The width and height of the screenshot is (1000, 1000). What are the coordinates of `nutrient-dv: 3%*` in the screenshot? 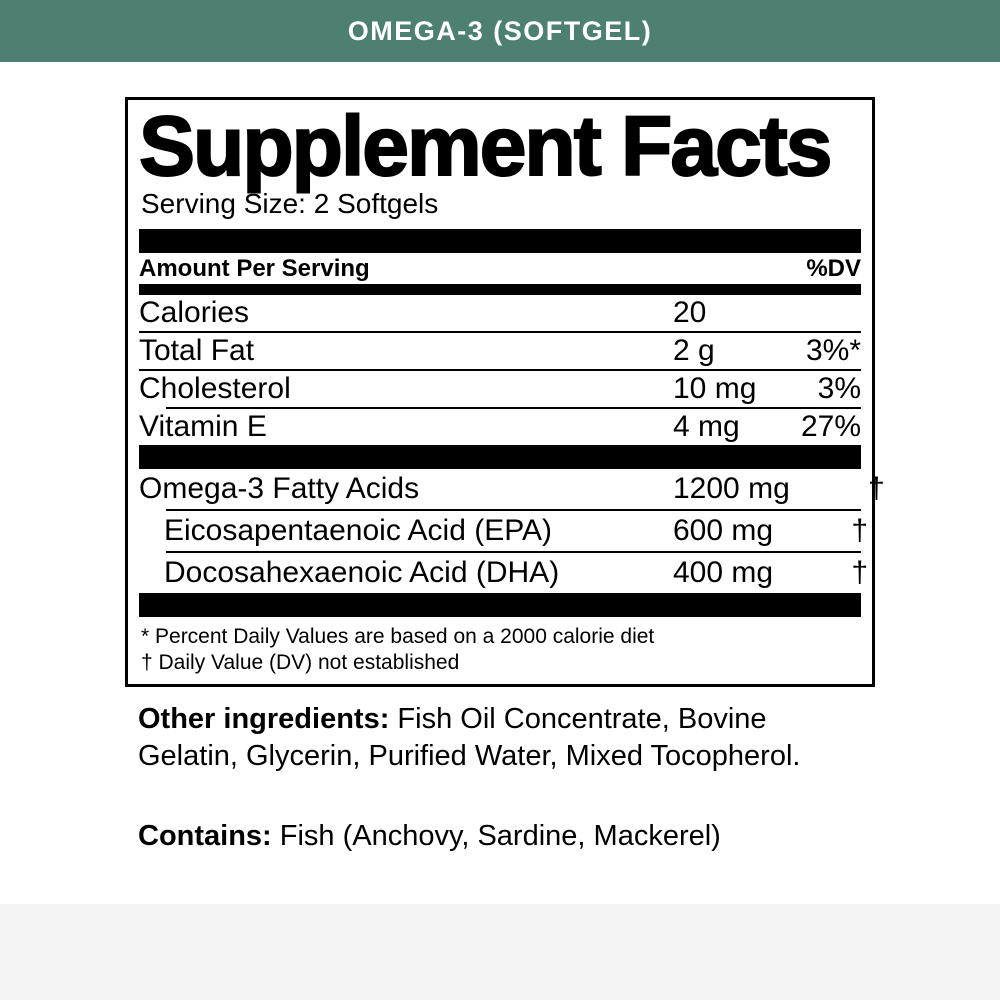 It's located at (833, 350).